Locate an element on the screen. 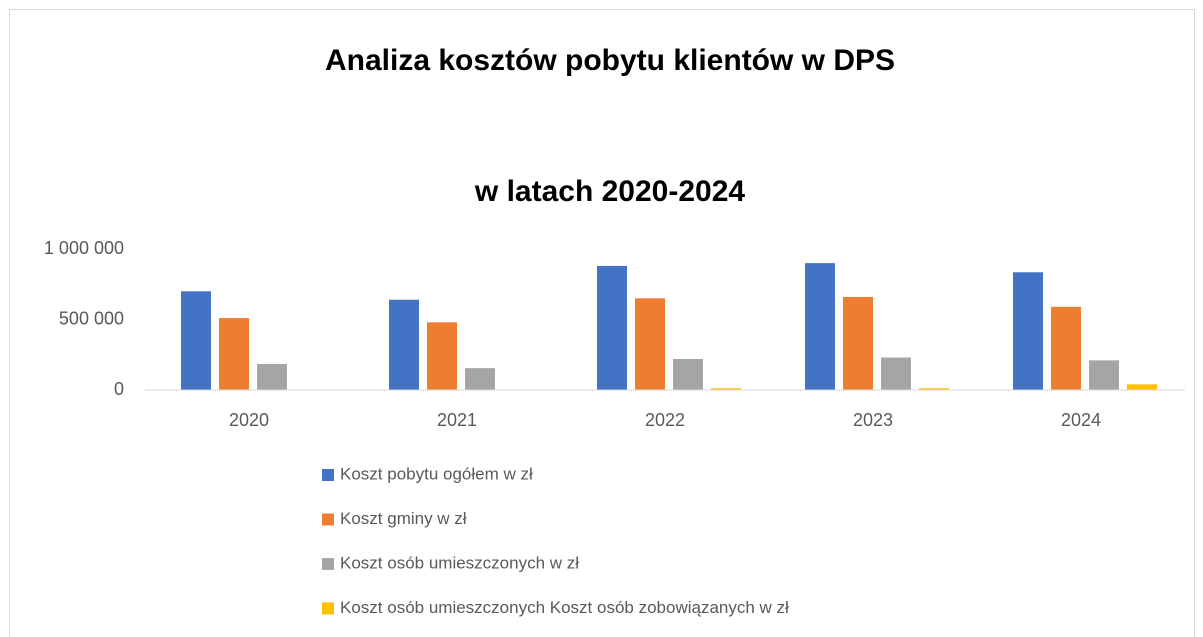 The width and height of the screenshot is (1203, 637). x-tick-label: 2021 is located at coordinates (457, 420).